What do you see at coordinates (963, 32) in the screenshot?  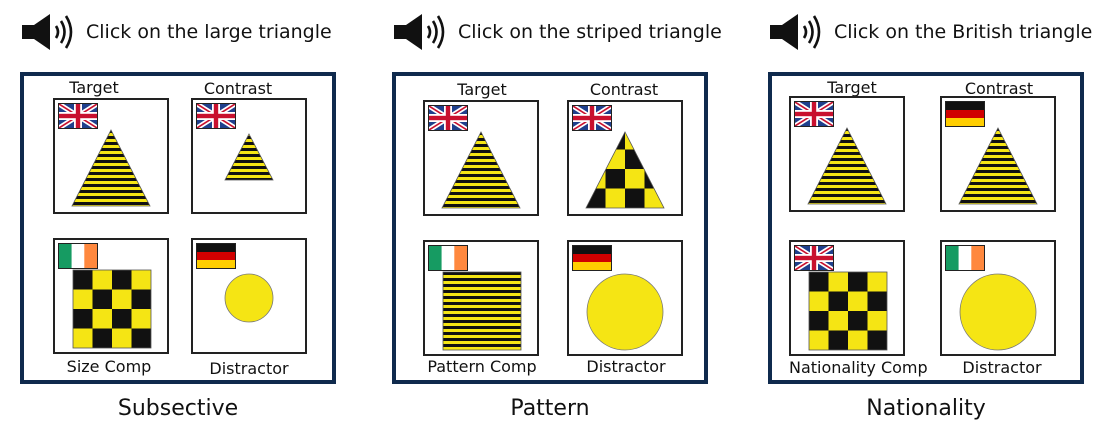 I see `instruction-text: Click on the British triangle` at bounding box center [963, 32].